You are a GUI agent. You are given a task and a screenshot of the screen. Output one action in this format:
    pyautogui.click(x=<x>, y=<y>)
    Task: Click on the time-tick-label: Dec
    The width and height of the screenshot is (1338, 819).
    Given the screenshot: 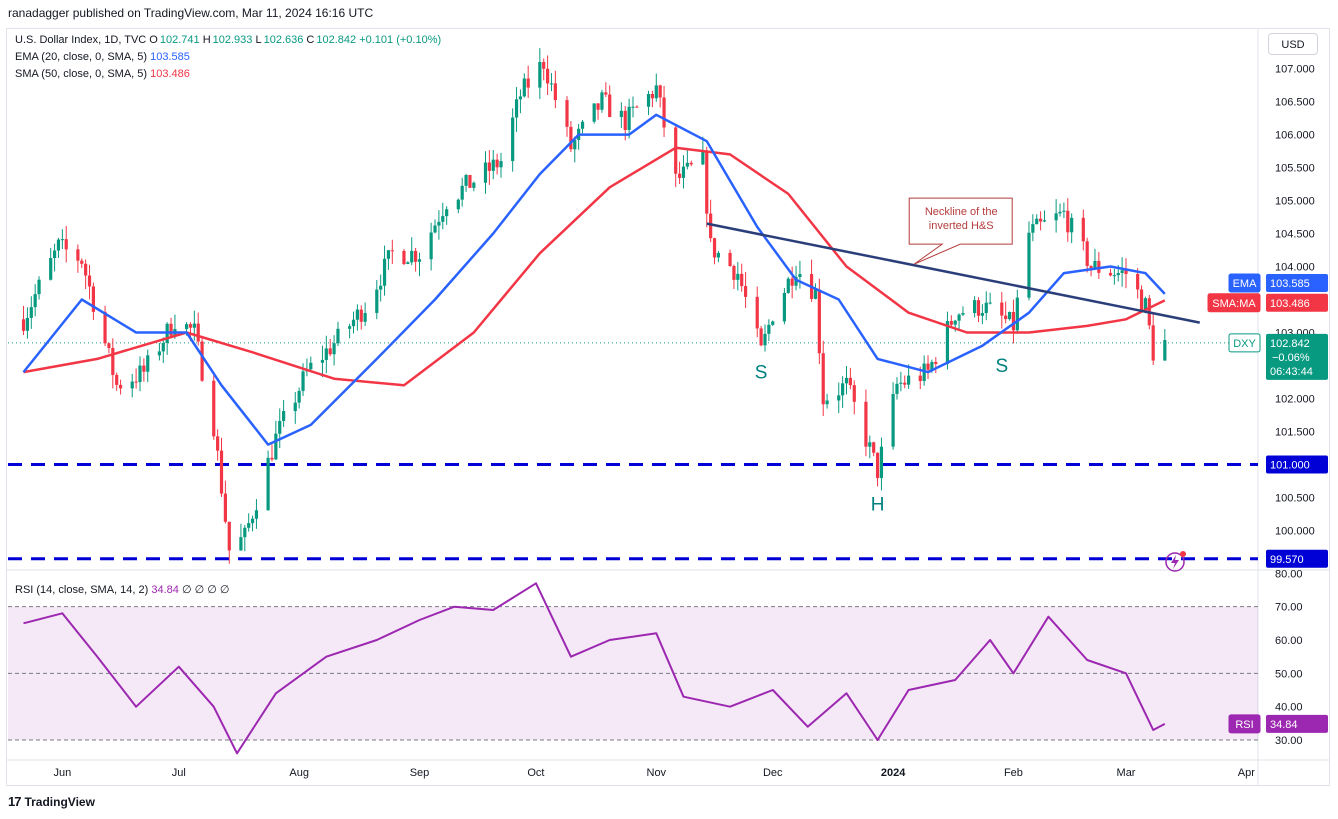 What is the action you would take?
    pyautogui.click(x=773, y=773)
    